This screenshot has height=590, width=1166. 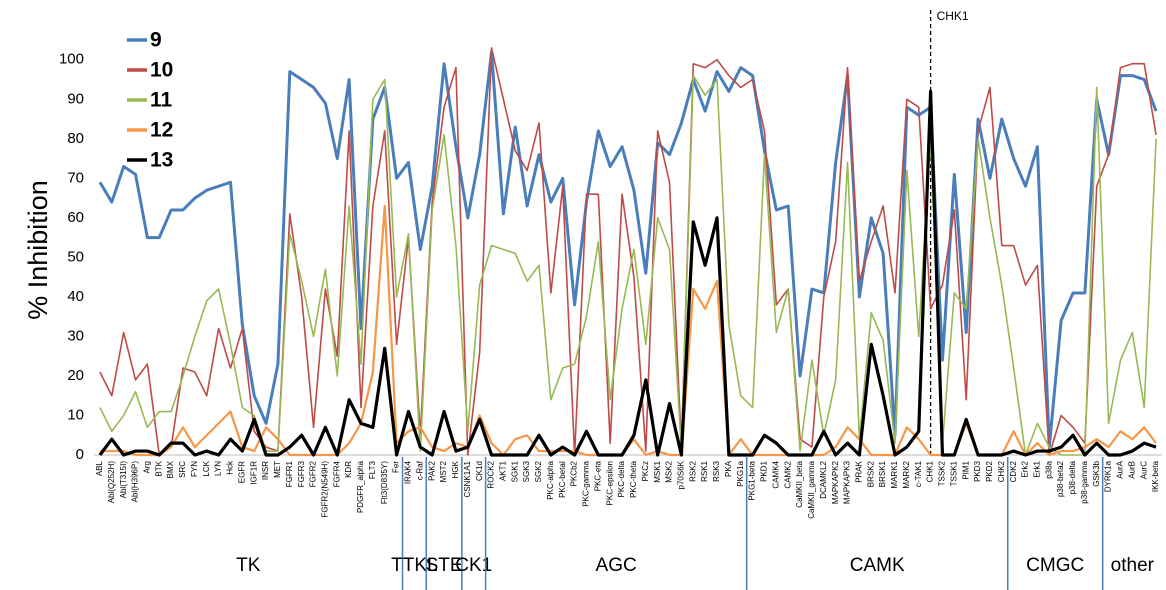 I want to click on x-tick-label: SGK1, so click(x=514, y=471).